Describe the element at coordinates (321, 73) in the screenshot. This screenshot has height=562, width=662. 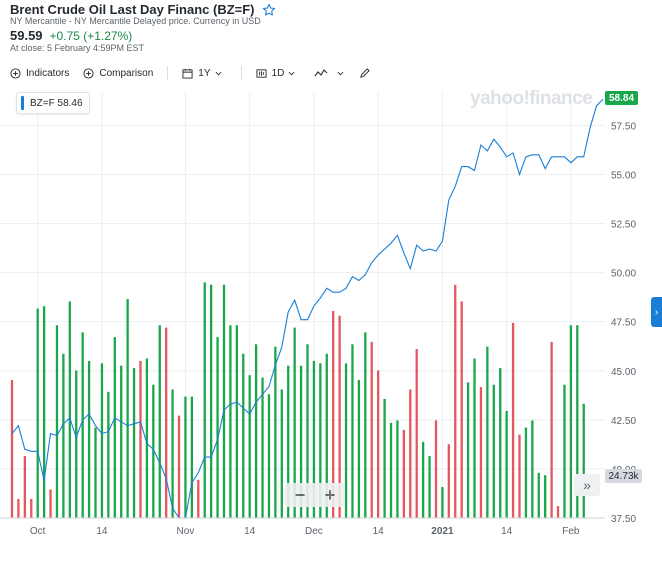
I see `line-chart-icon` at that location.